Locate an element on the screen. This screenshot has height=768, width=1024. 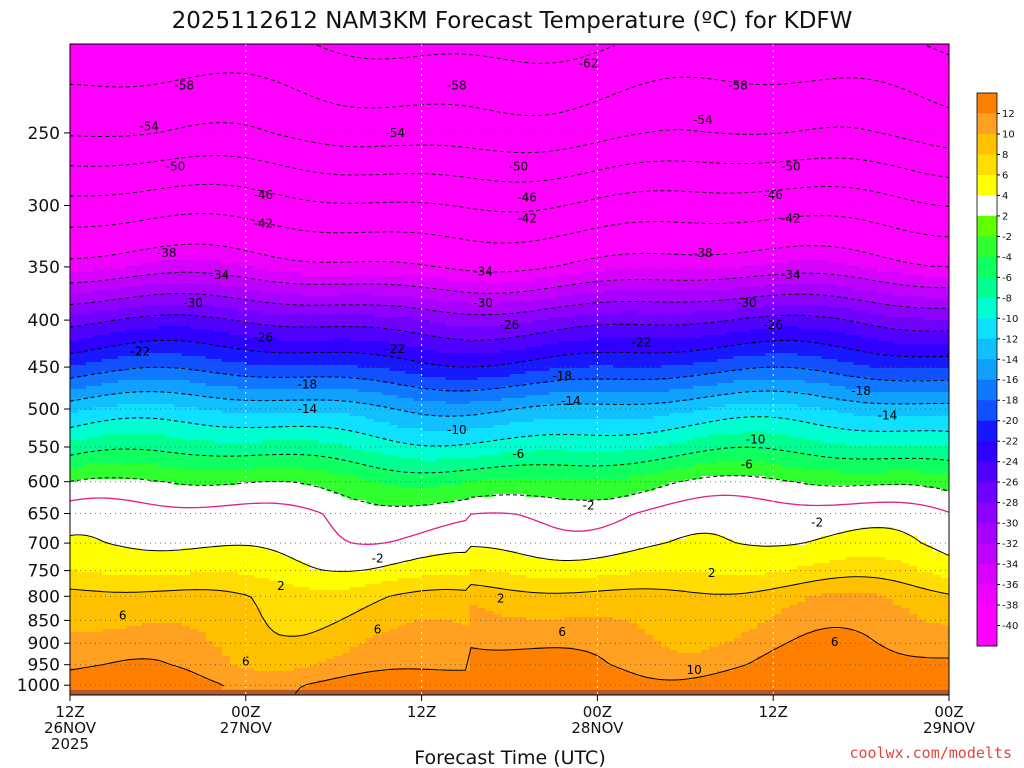
x-tick-label: 26NOV is located at coordinates (70, 728).